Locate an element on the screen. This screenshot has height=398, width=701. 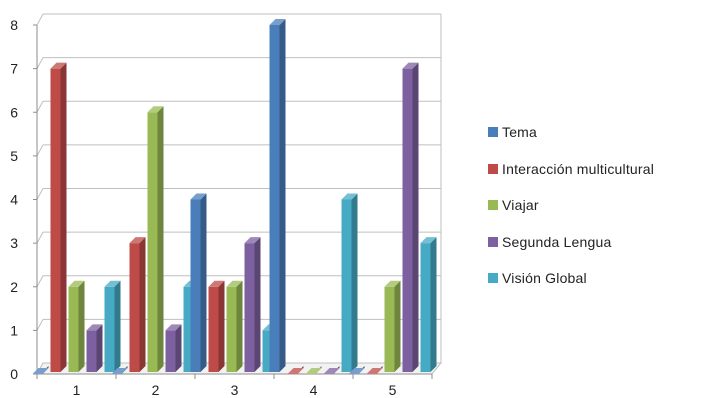
legend-item: Visión Global is located at coordinates (571, 278).